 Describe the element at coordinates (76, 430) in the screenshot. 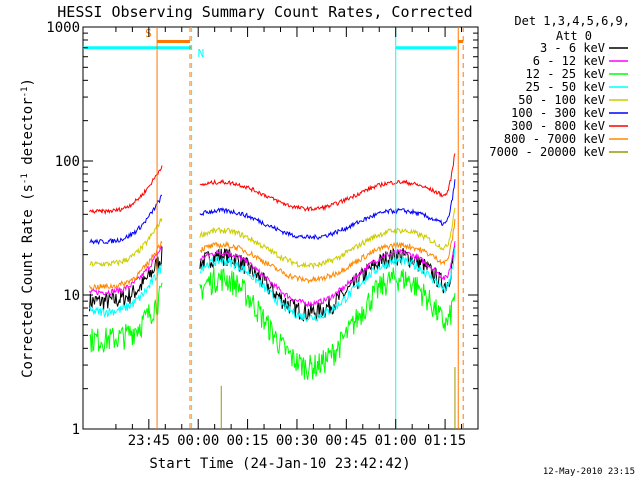

I see `y-tick-label: 1` at that location.